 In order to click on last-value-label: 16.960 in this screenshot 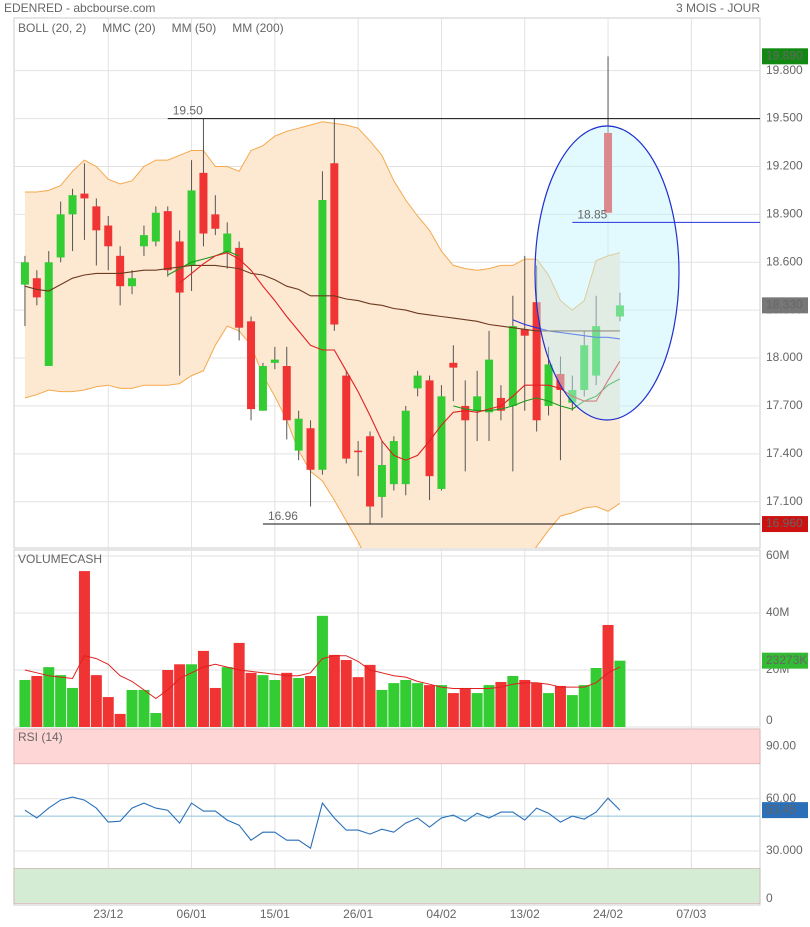, I will do `click(784, 523)`.